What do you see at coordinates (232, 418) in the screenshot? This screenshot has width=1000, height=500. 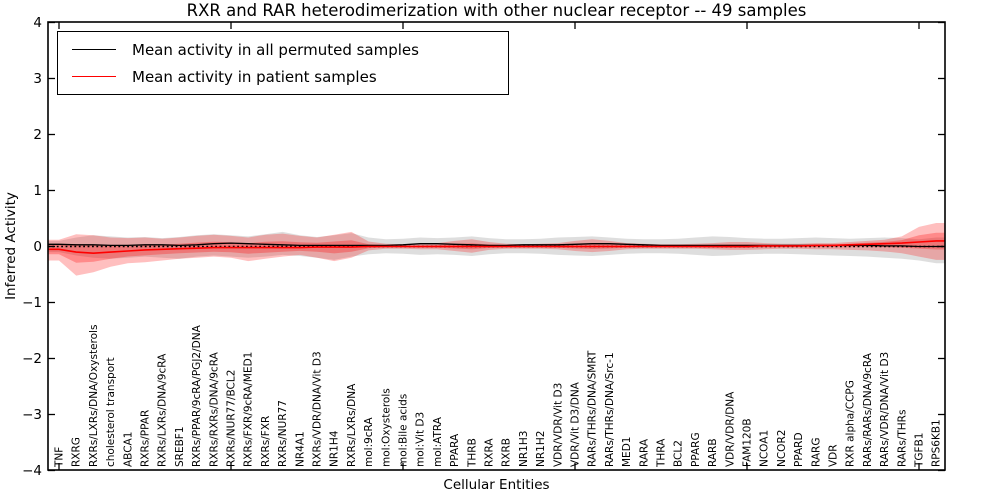 I see `x-tick-label: RXRs/NUR77/BCL2` at bounding box center [232, 418].